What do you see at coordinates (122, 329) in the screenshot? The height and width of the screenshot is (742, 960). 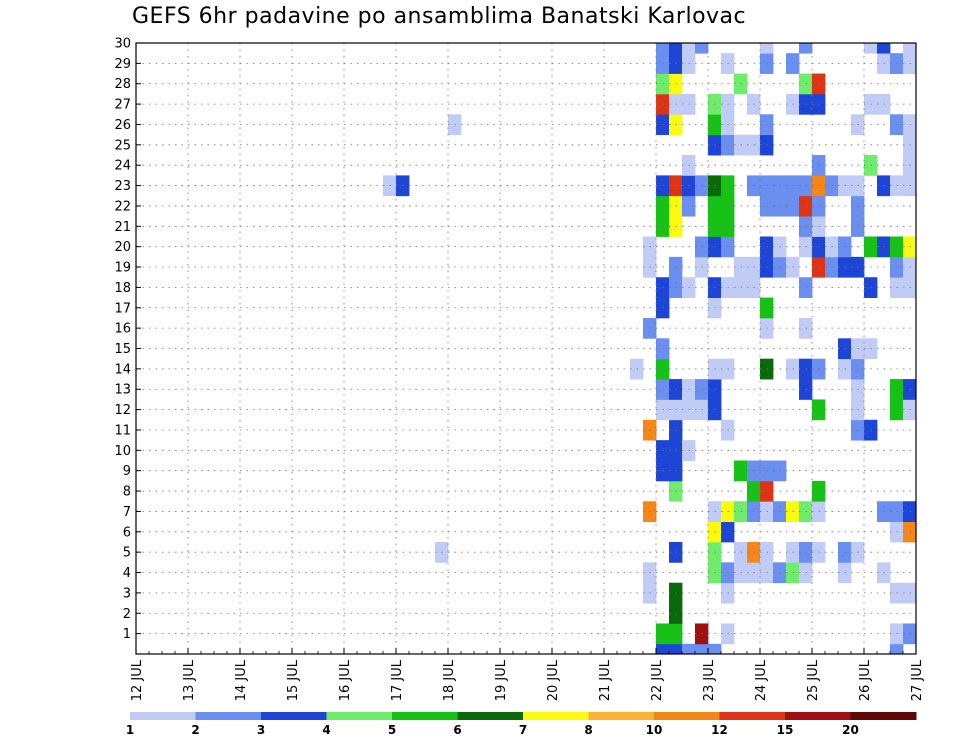 I see `y-tick-label: 16` at bounding box center [122, 329].